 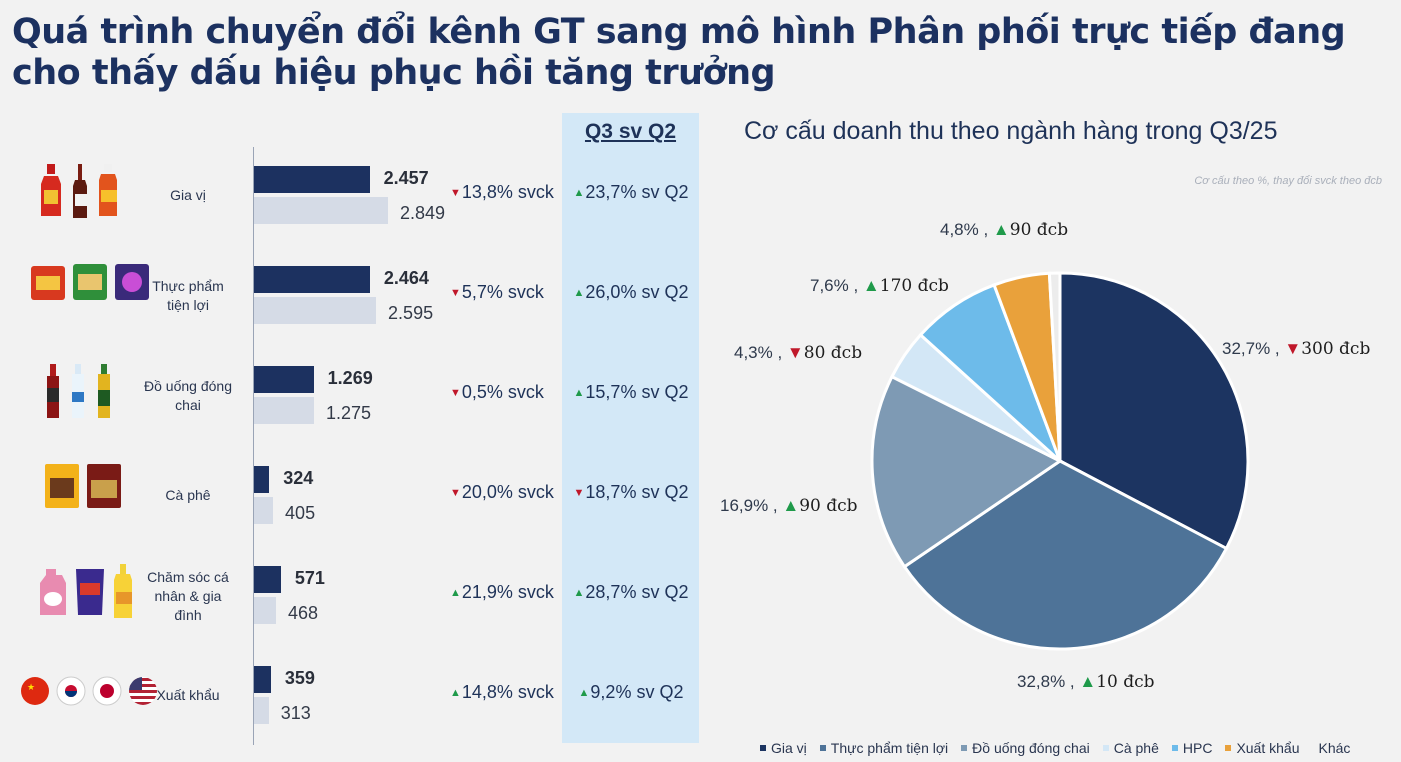 What do you see at coordinates (123, 593) in the screenshot?
I see `dish-soap-bottle-icon` at bounding box center [123, 593].